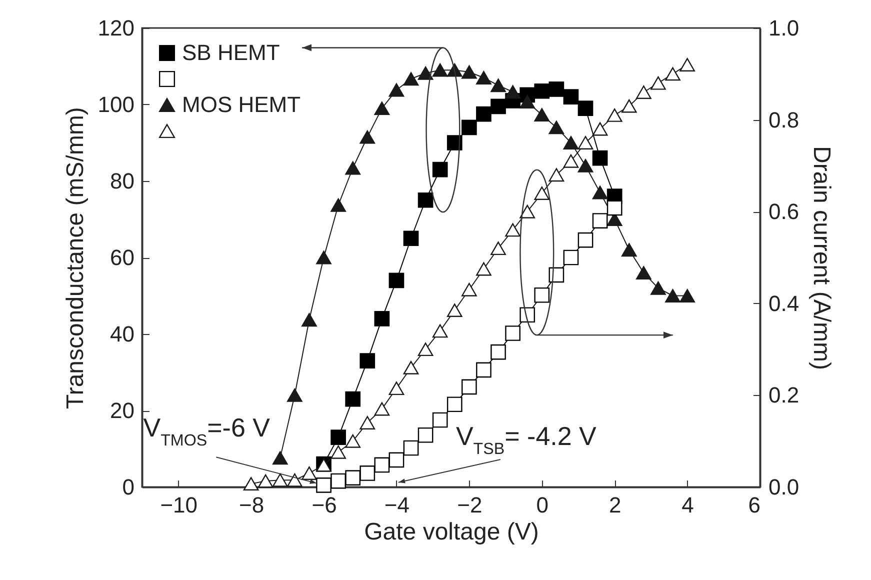 This screenshot has height=580, width=871. I want to click on x-tick-label: 2, so click(615, 505).